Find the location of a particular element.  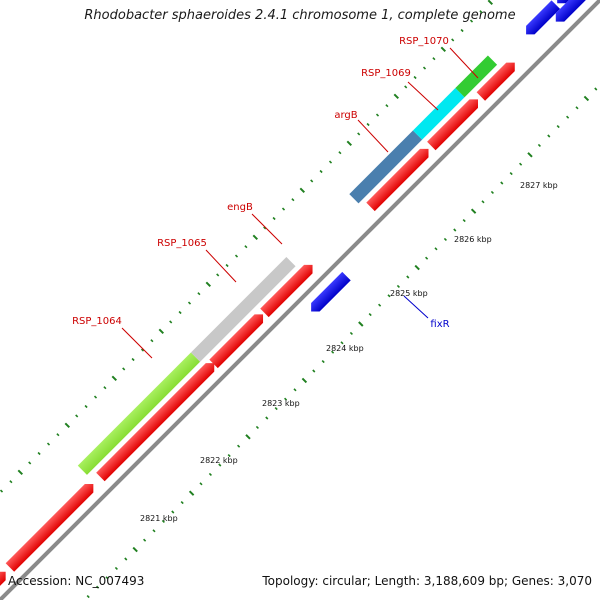

scale-label-2821: 2821 kbp is located at coordinates (159, 518).